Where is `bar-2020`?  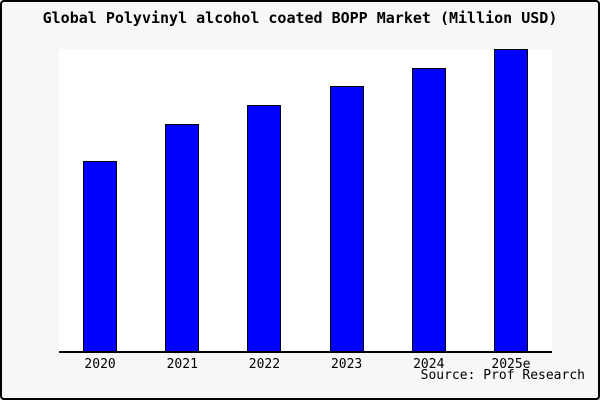
bar-2020 is located at coordinates (100, 256).